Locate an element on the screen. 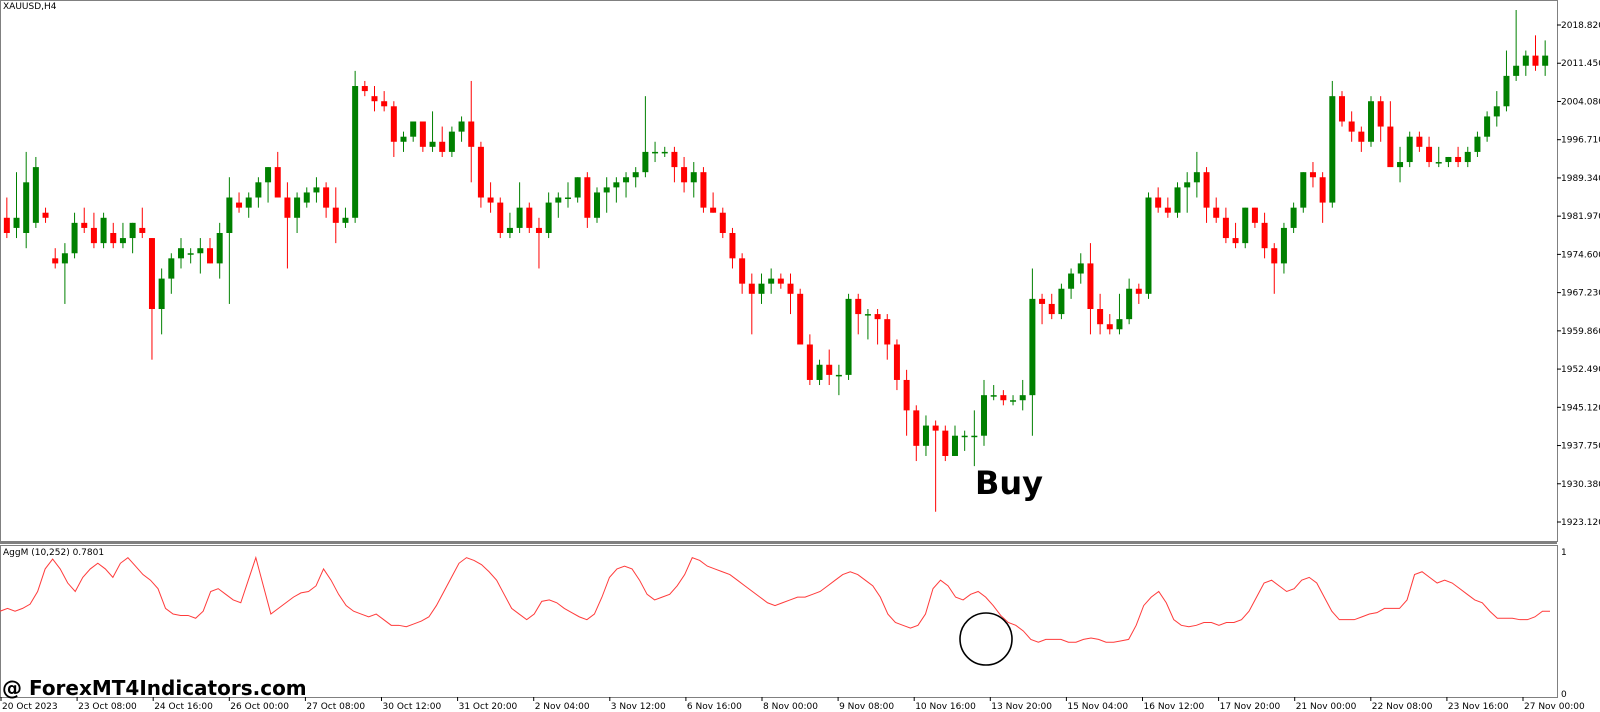 This screenshot has width=1600, height=712. time-tick-label: 22 Nov 08:00 is located at coordinates (1402, 707).